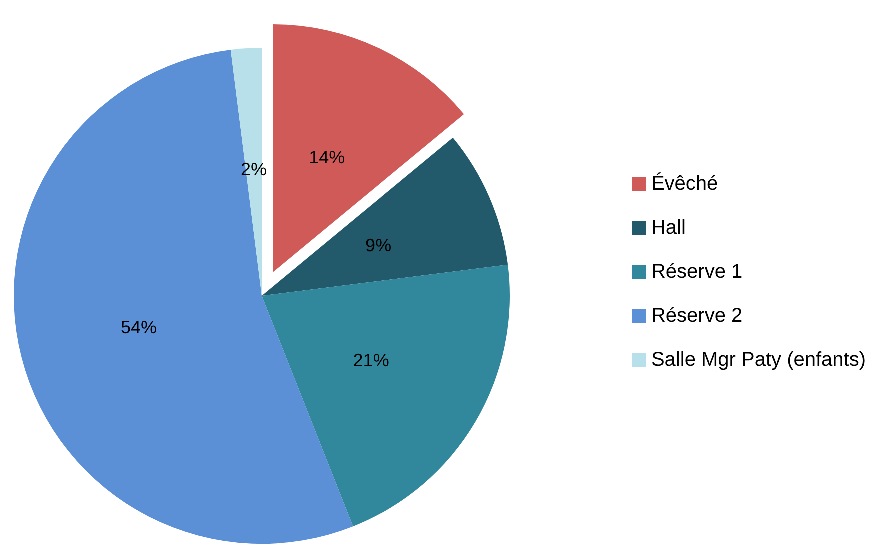 This screenshot has width=881, height=544. Describe the element at coordinates (327, 158) in the screenshot. I see `data-label: 14%` at that location.